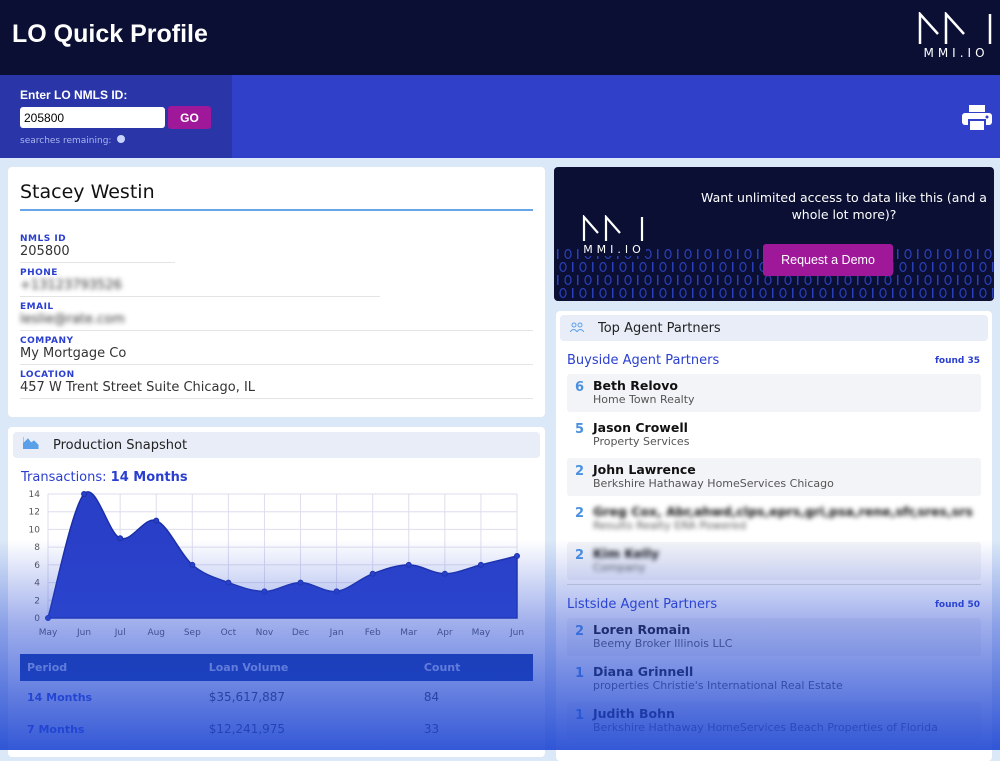 This screenshot has width=1000, height=761. Describe the element at coordinates (642, 629) in the screenshot. I see `agent-name: Loren Romain` at that location.